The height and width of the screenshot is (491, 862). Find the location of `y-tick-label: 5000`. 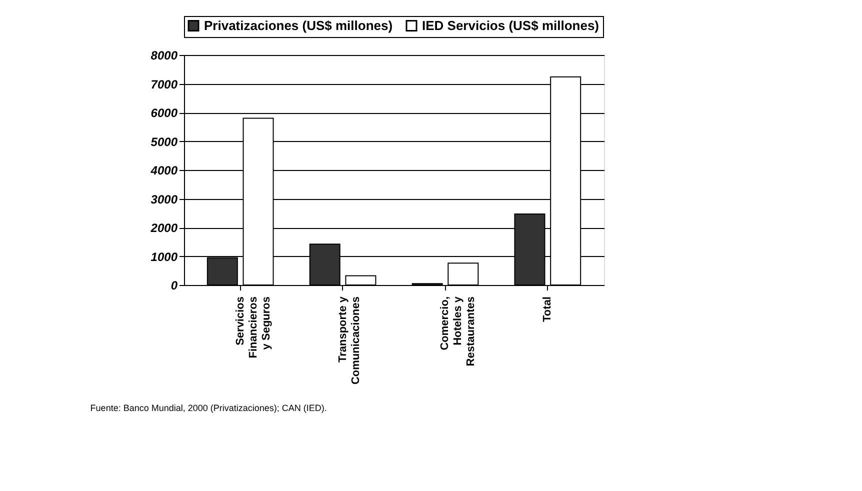

y-tick-label: 5000 is located at coordinates (164, 141).